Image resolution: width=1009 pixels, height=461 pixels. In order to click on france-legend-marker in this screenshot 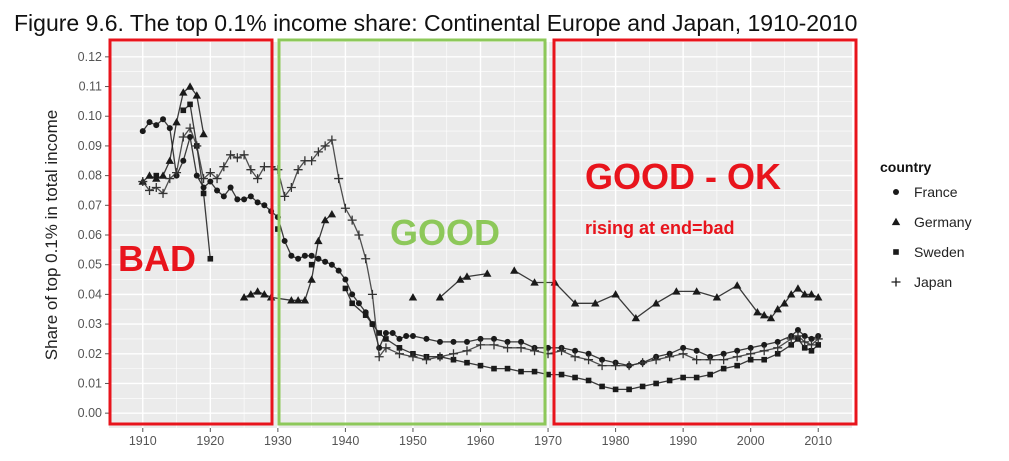, I will do `click(896, 192)`.